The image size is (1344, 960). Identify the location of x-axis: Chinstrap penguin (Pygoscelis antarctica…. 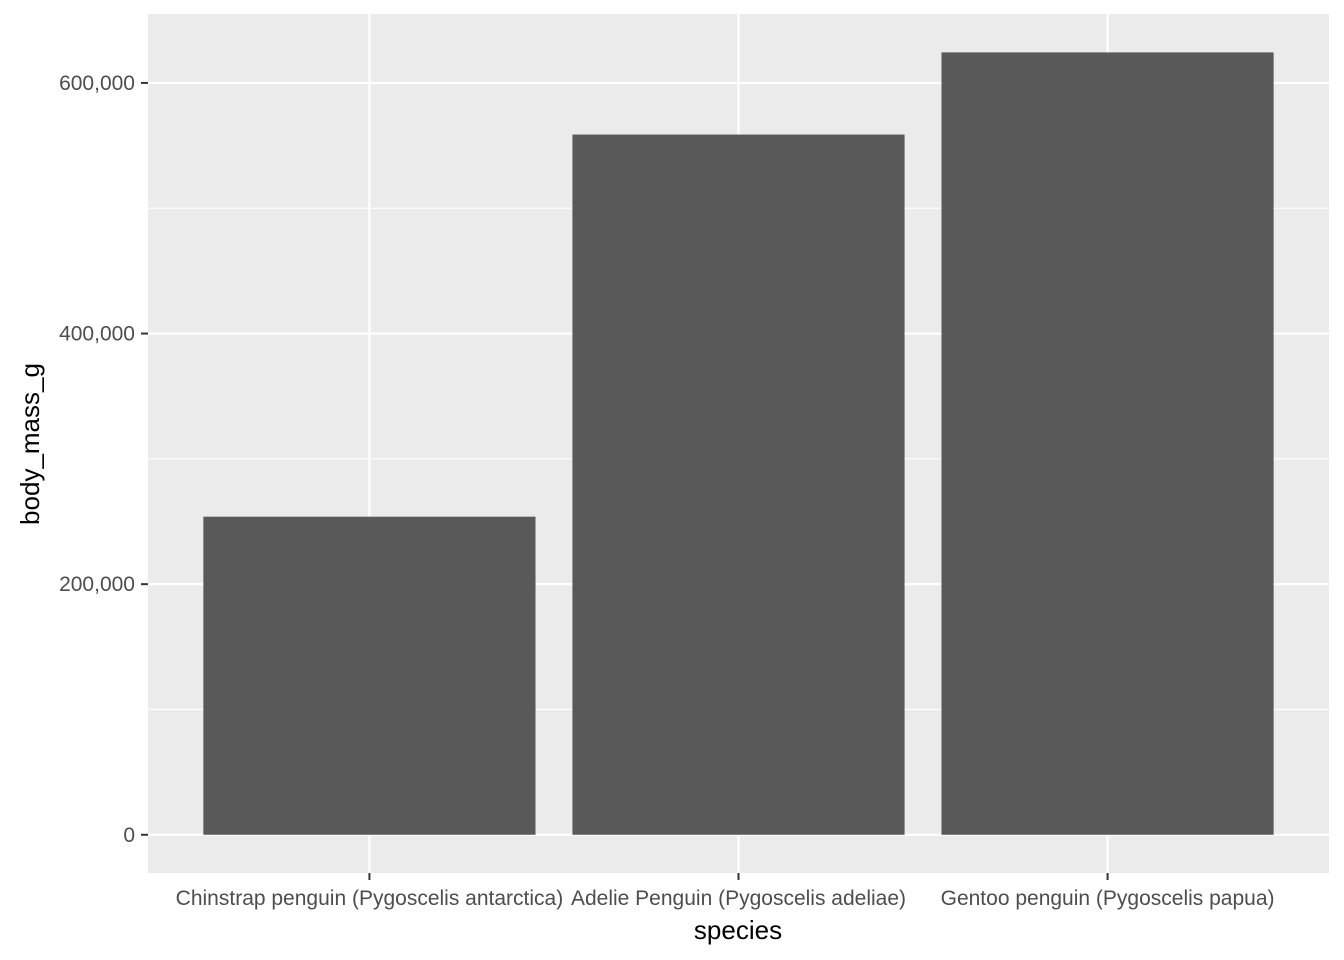
(725, 891).